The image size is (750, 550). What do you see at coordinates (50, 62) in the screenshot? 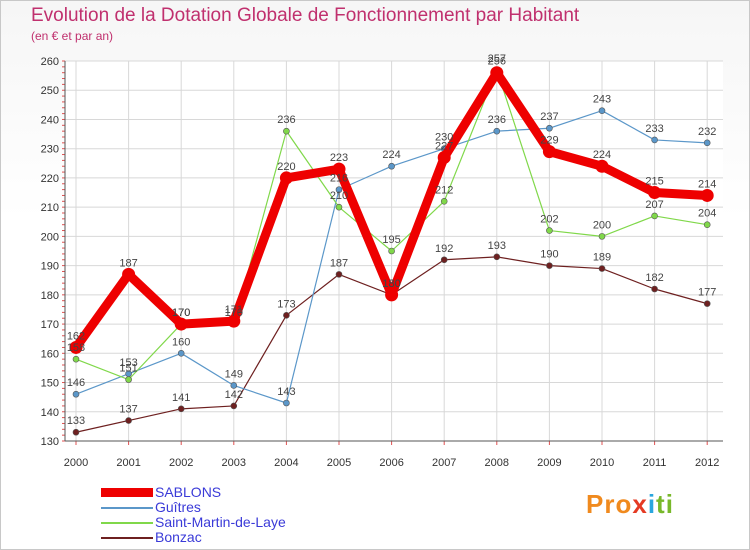
I see `y-tick-label: 260` at bounding box center [50, 62].